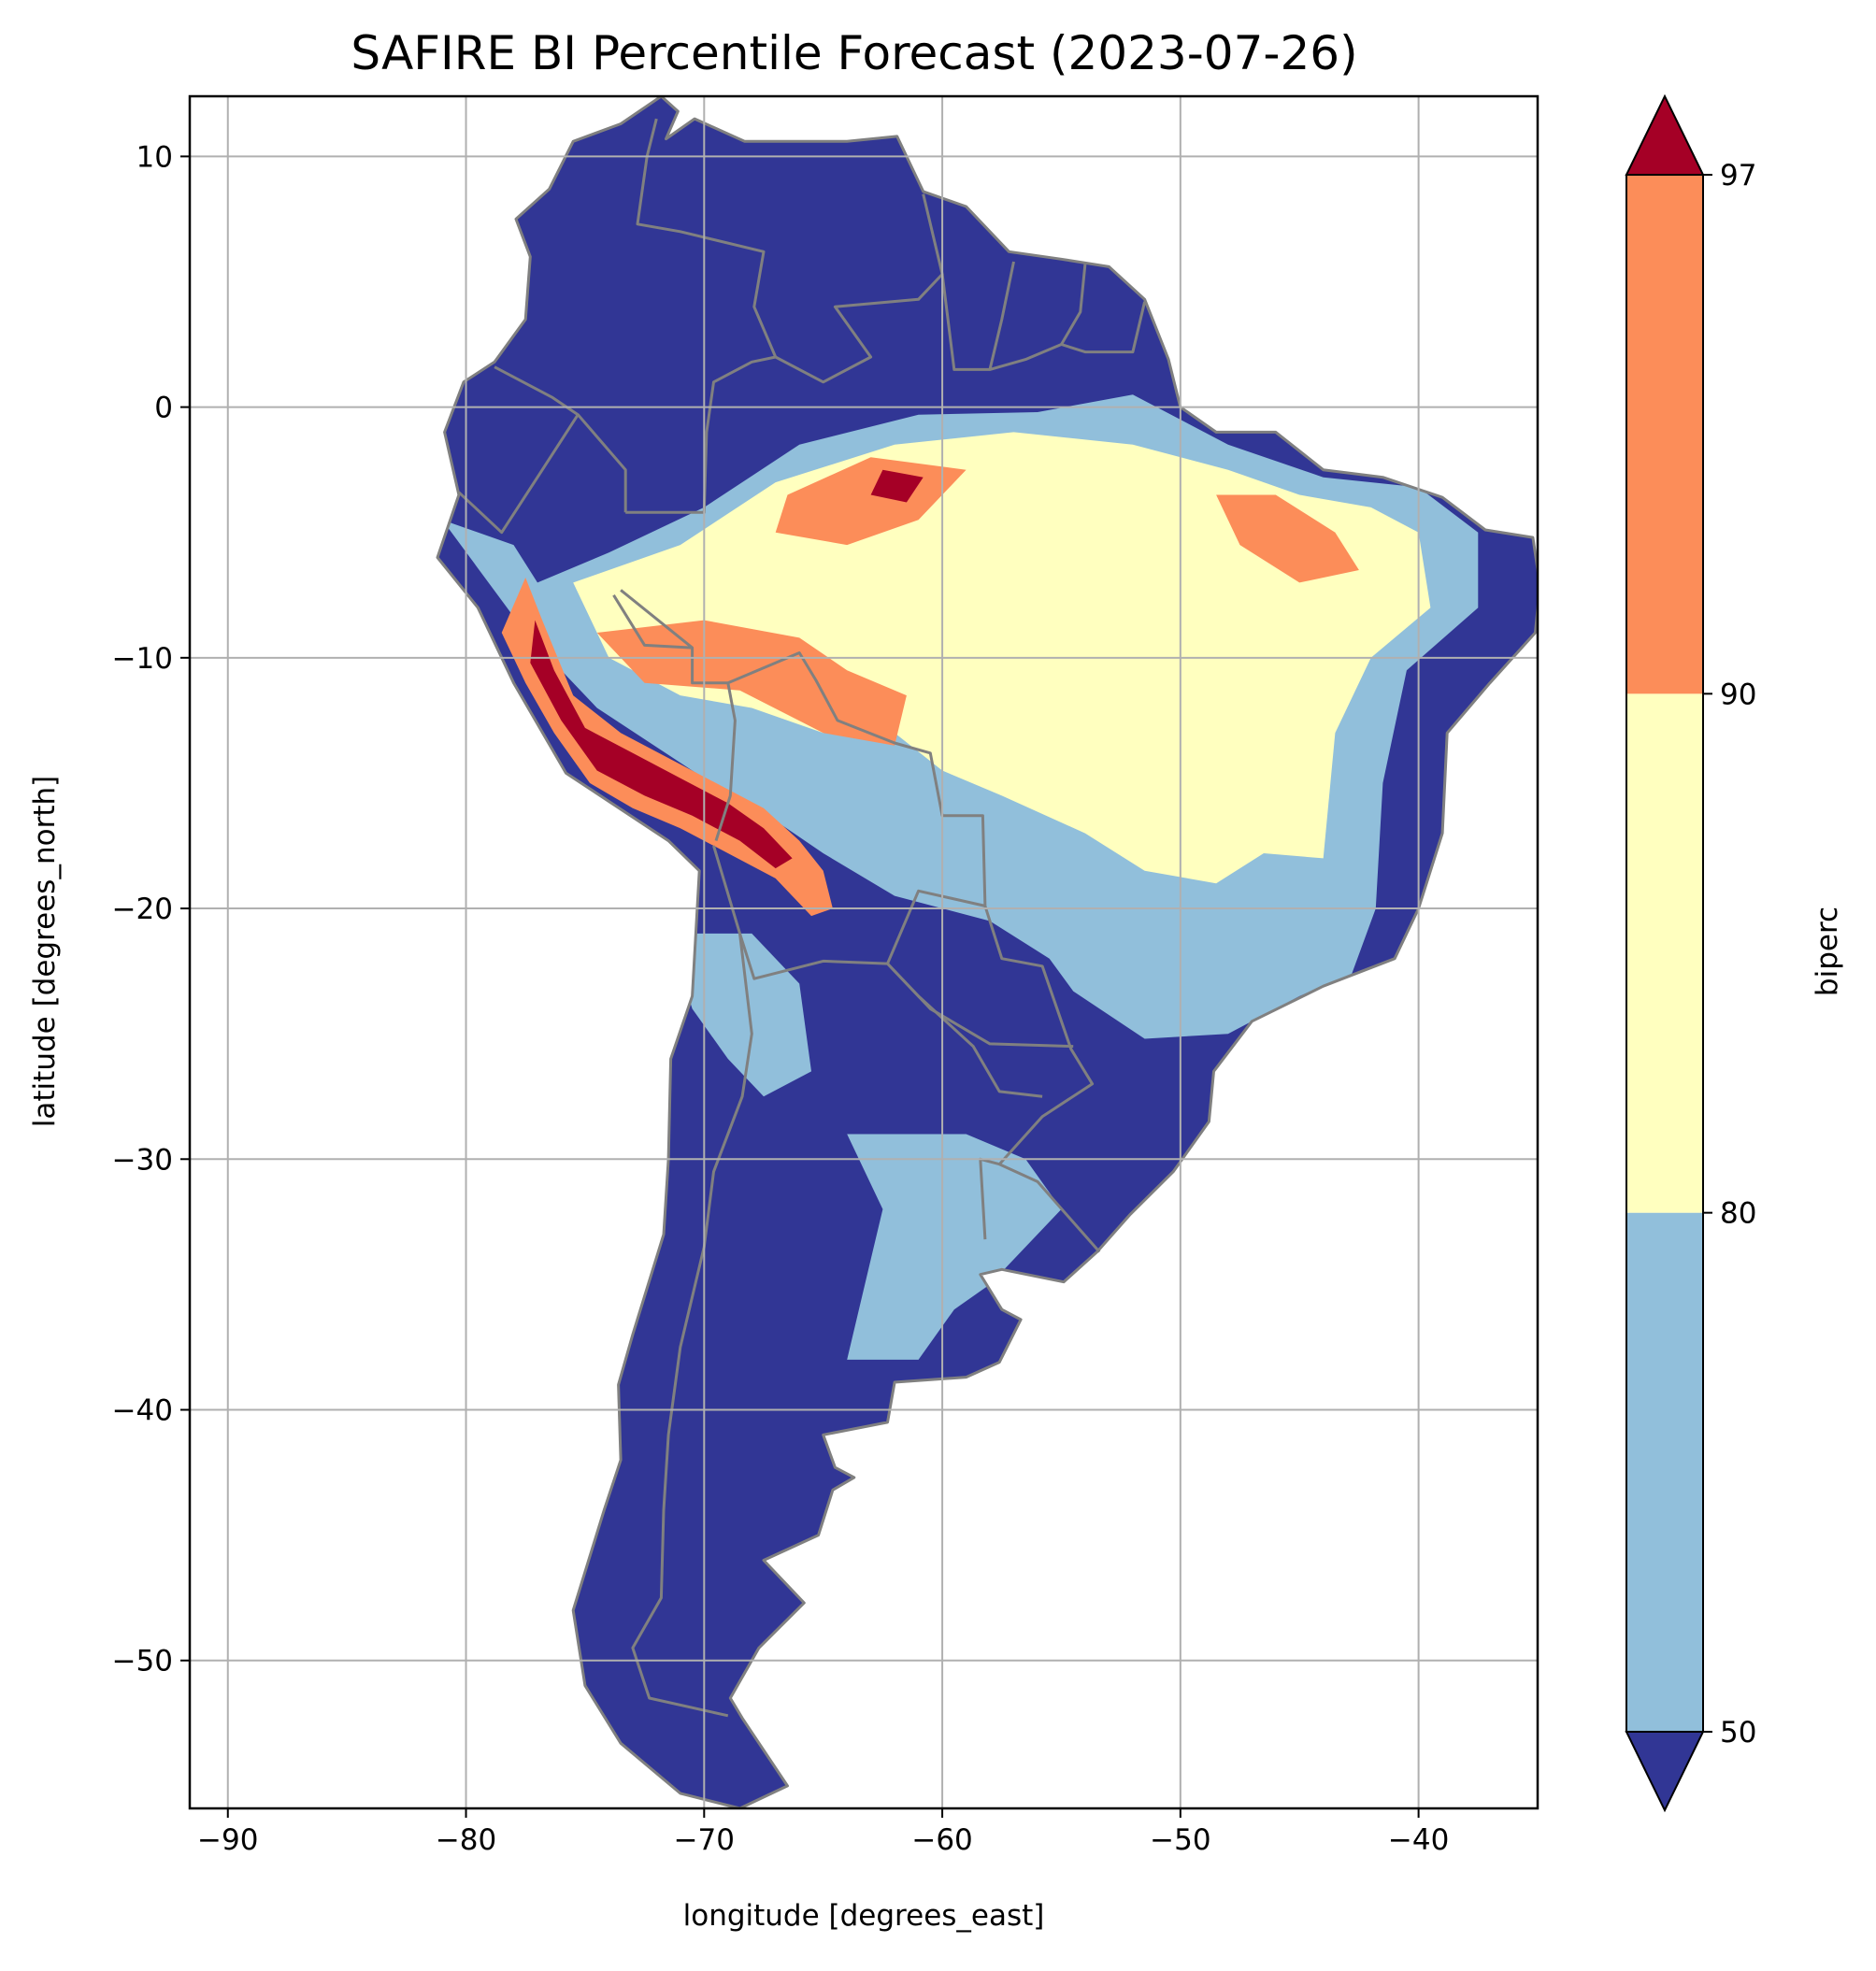 The width and height of the screenshot is (1876, 1971). Describe the element at coordinates (143, 659) in the screenshot. I see `y-tick-label: −10` at that location.